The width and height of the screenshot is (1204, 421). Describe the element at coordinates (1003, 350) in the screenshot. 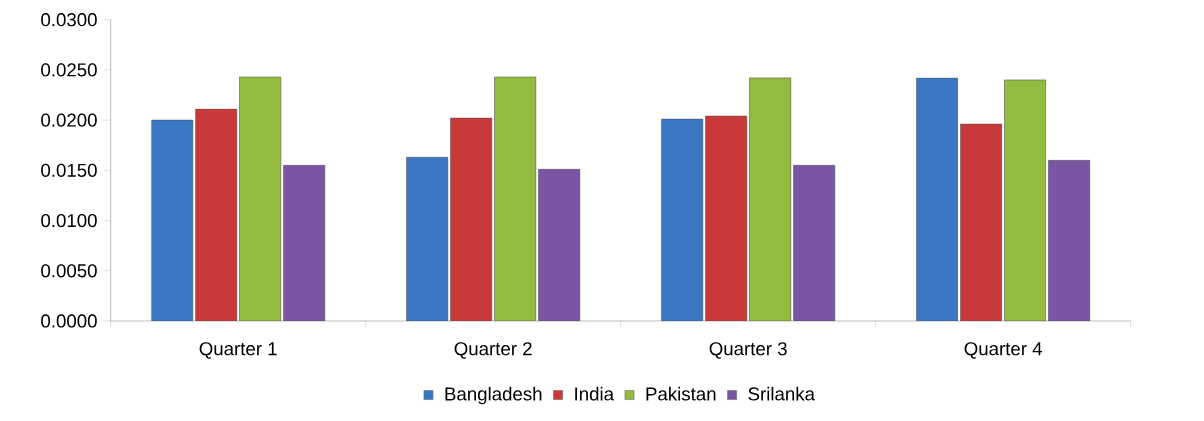

I see `x-tick-label: Quarter 4` at that location.